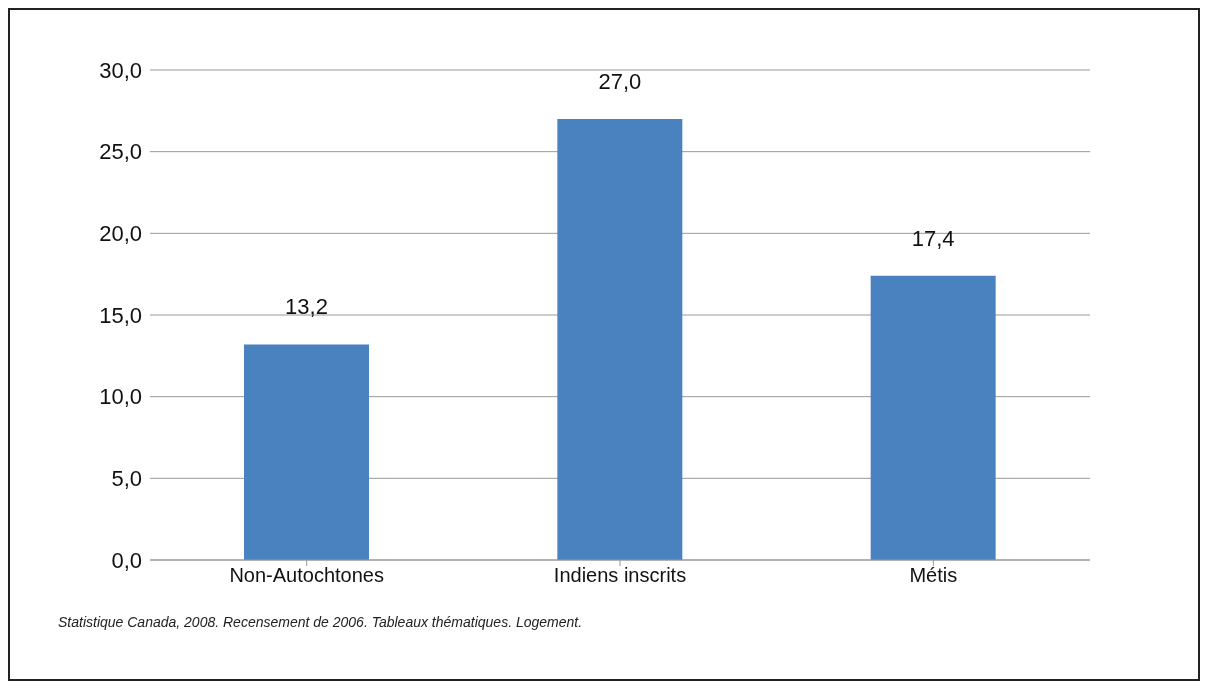  Describe the element at coordinates (620, 575) in the screenshot. I see `x-tick-label: Indiens inscrits` at that location.